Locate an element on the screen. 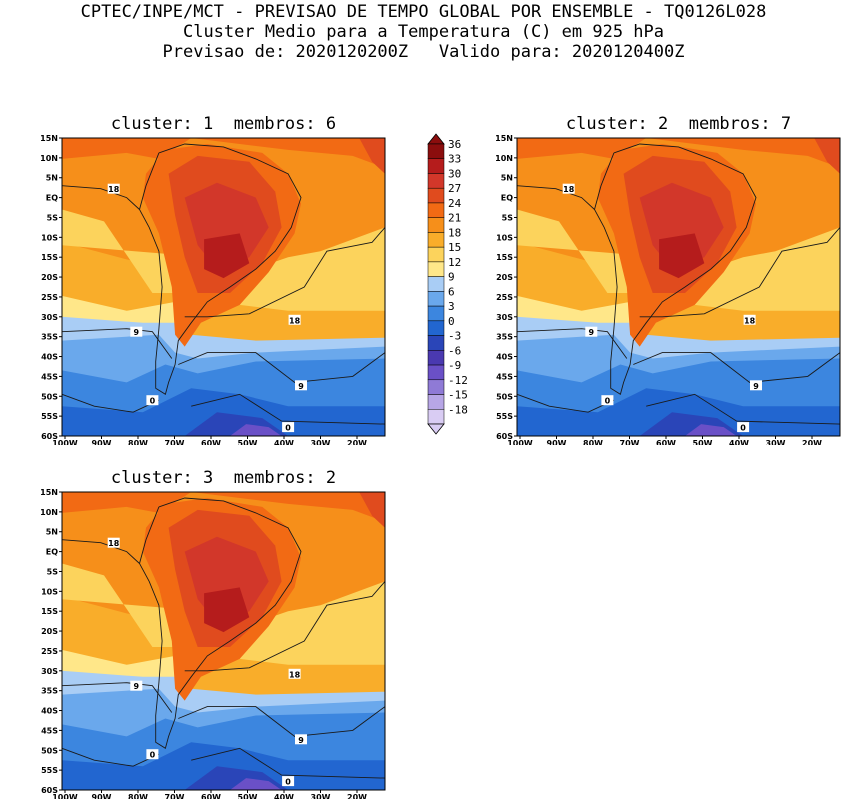 This screenshot has width=847, height=803. colorbar-label: 30 is located at coordinates (454, 173).